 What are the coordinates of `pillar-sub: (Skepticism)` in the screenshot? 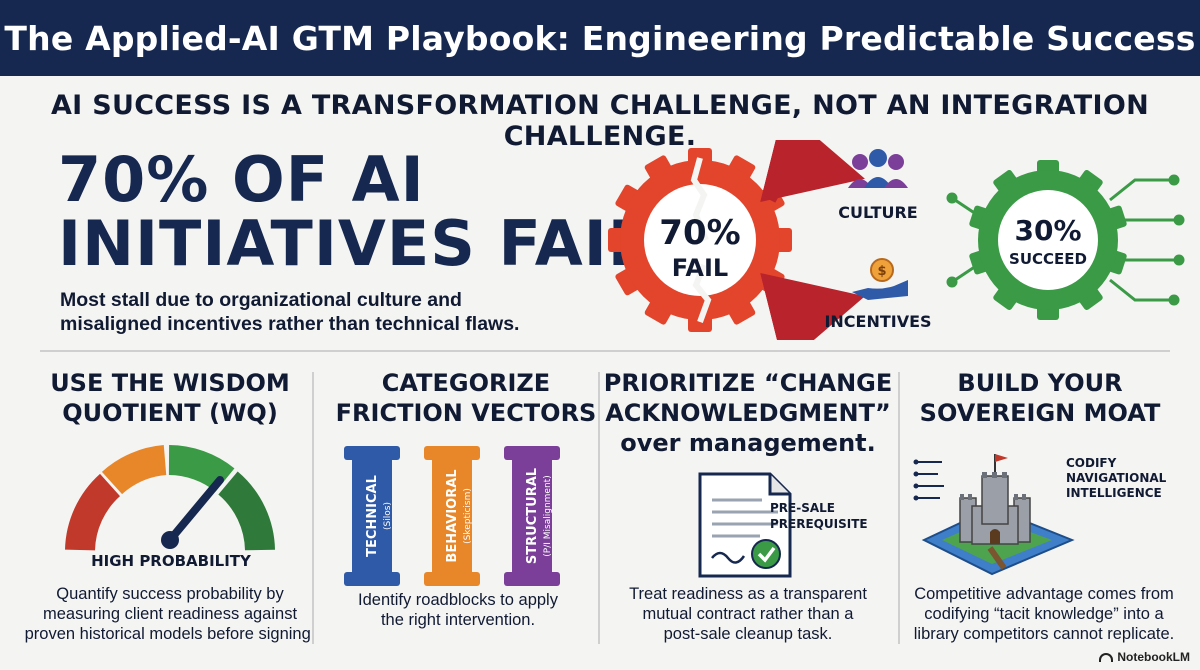 It's located at (468, 516).